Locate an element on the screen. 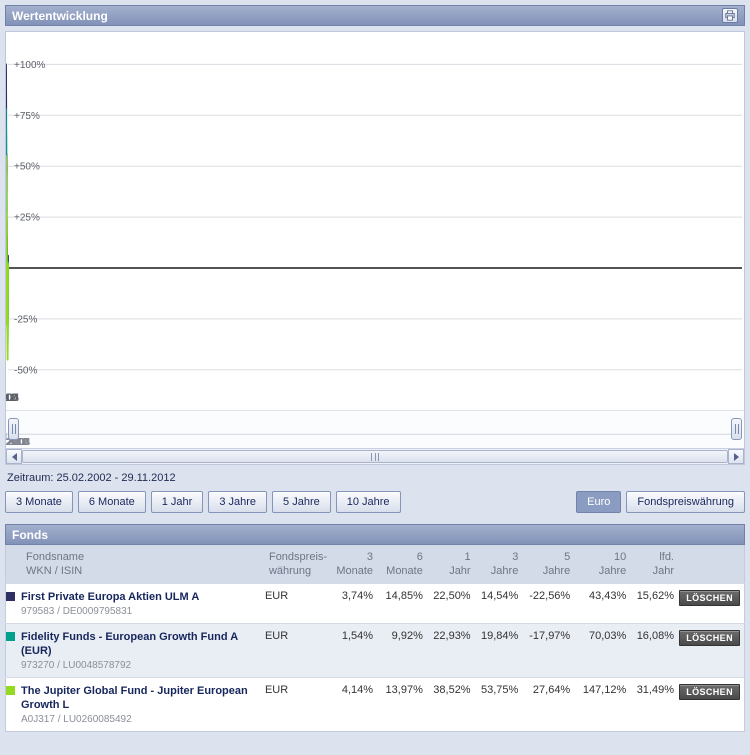 Image resolution: width=750 pixels, height=755 pixels. chart-scrollbar is located at coordinates (375, 456).